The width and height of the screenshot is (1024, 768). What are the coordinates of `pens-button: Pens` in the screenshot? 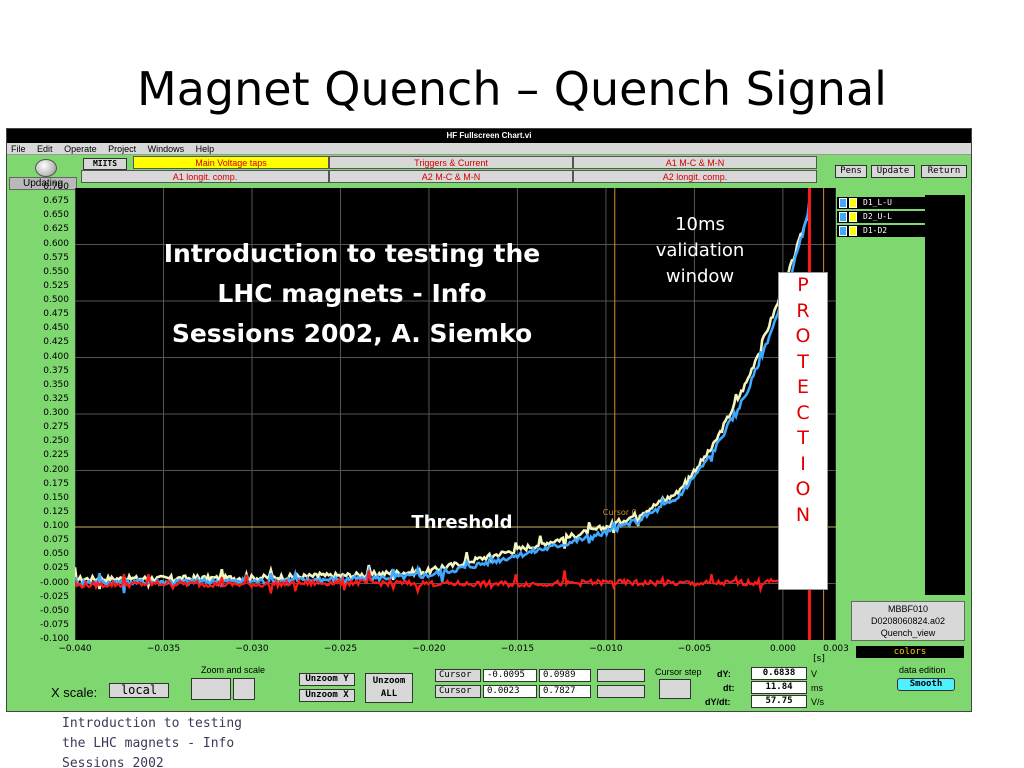 It's located at (851, 171).